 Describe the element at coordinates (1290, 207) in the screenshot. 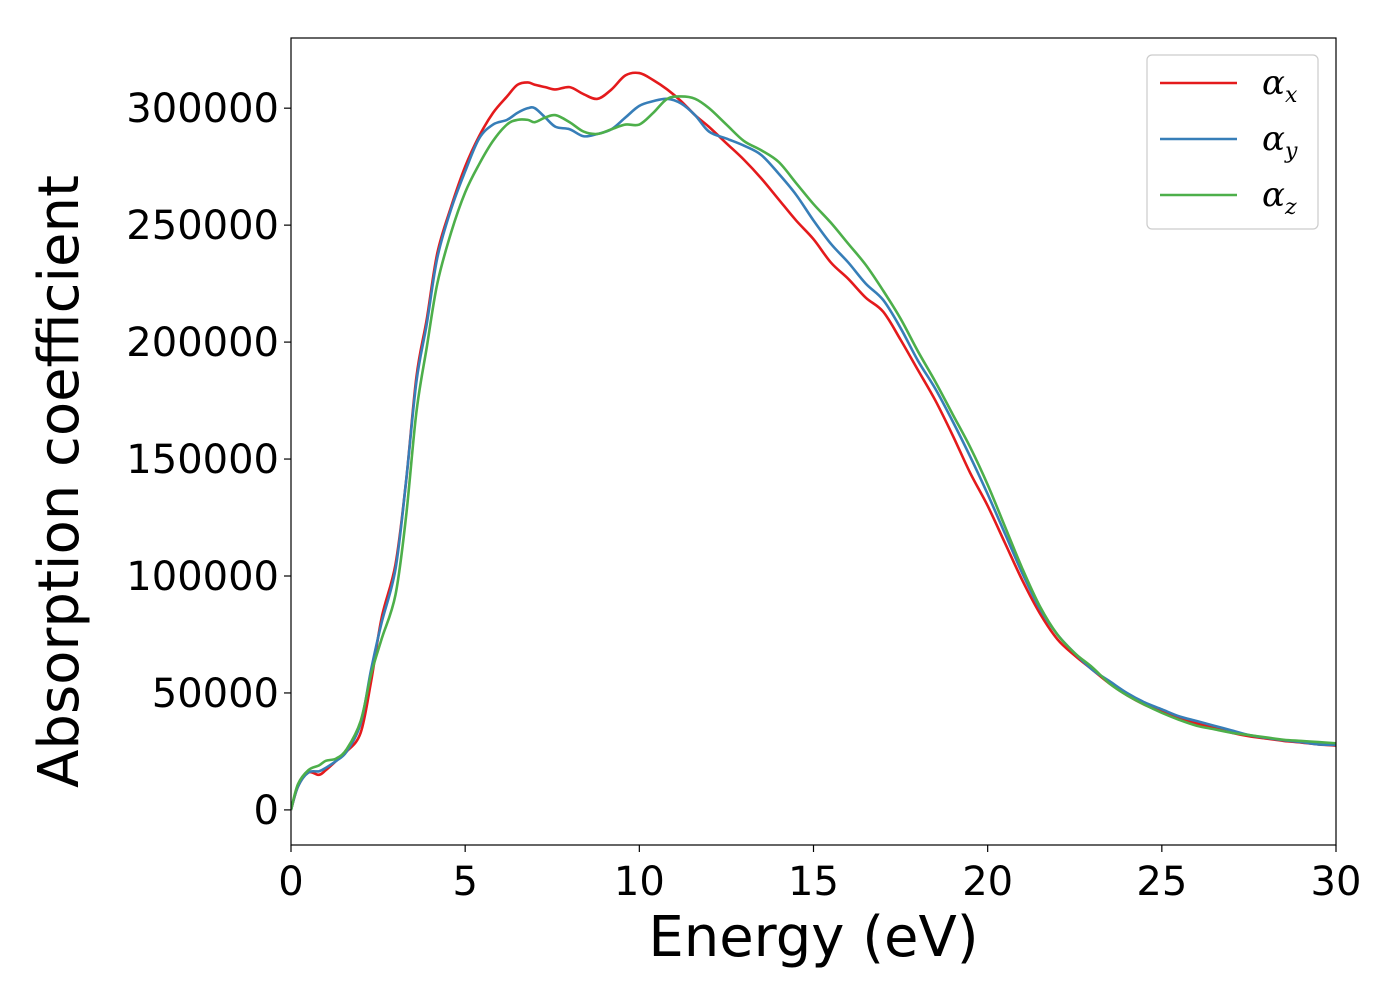

I see `legend-entry-subscript: z` at that location.